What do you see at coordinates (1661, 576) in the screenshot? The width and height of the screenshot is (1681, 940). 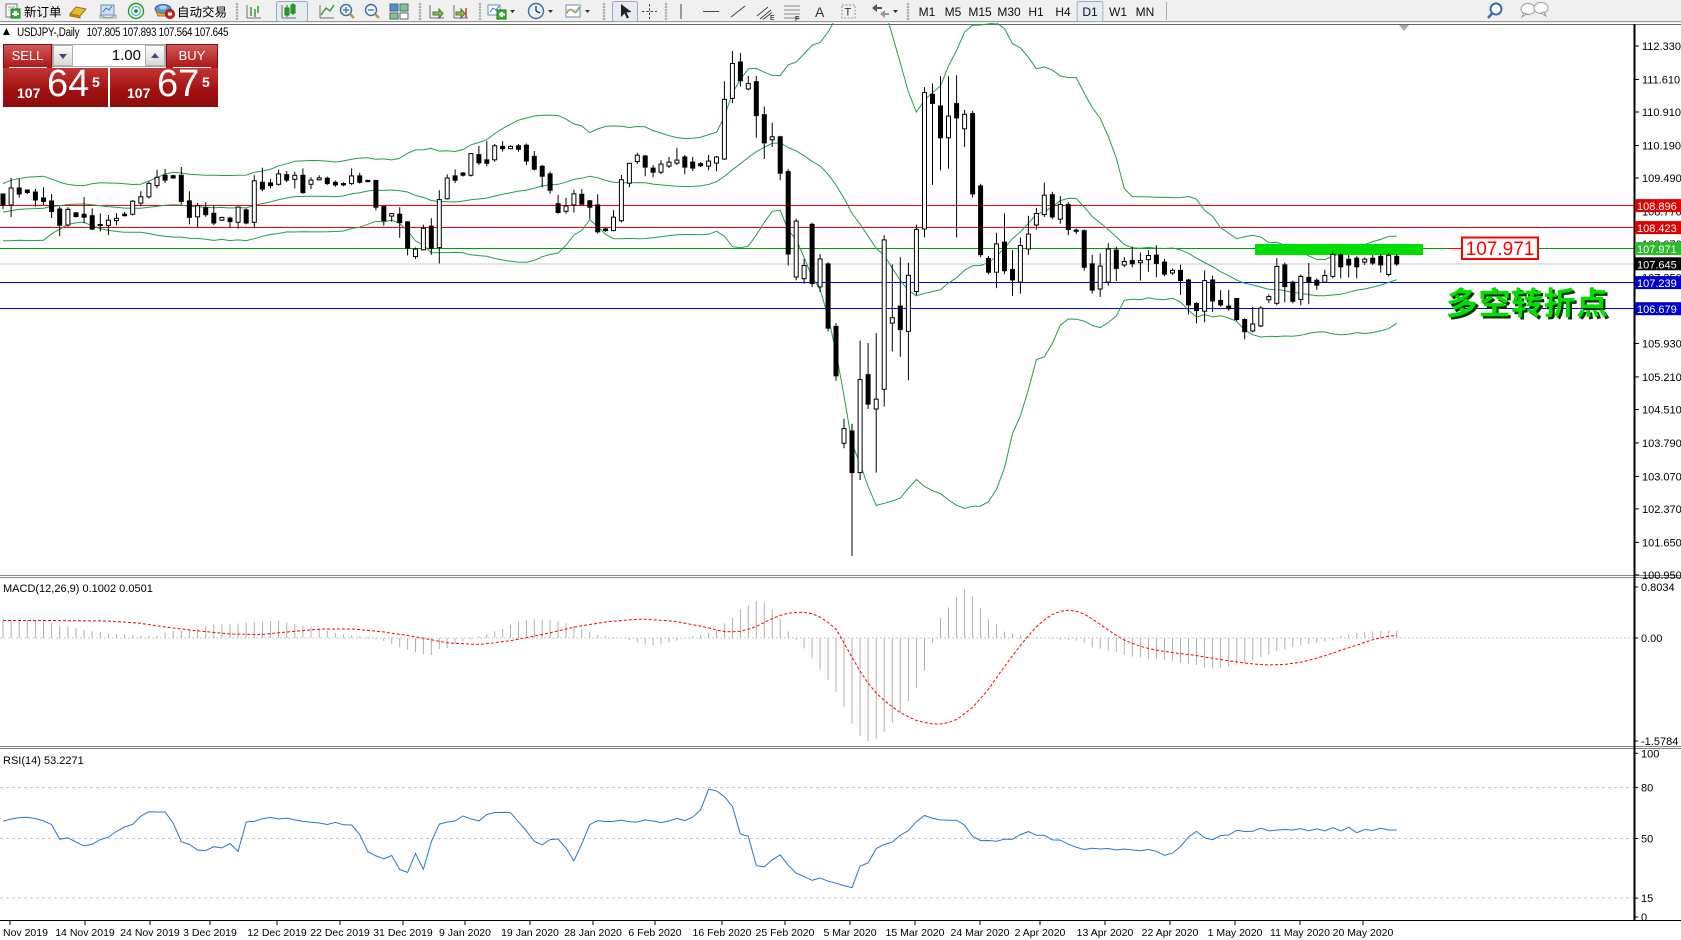 I see `svg-text: 100.950` at bounding box center [1661, 576].